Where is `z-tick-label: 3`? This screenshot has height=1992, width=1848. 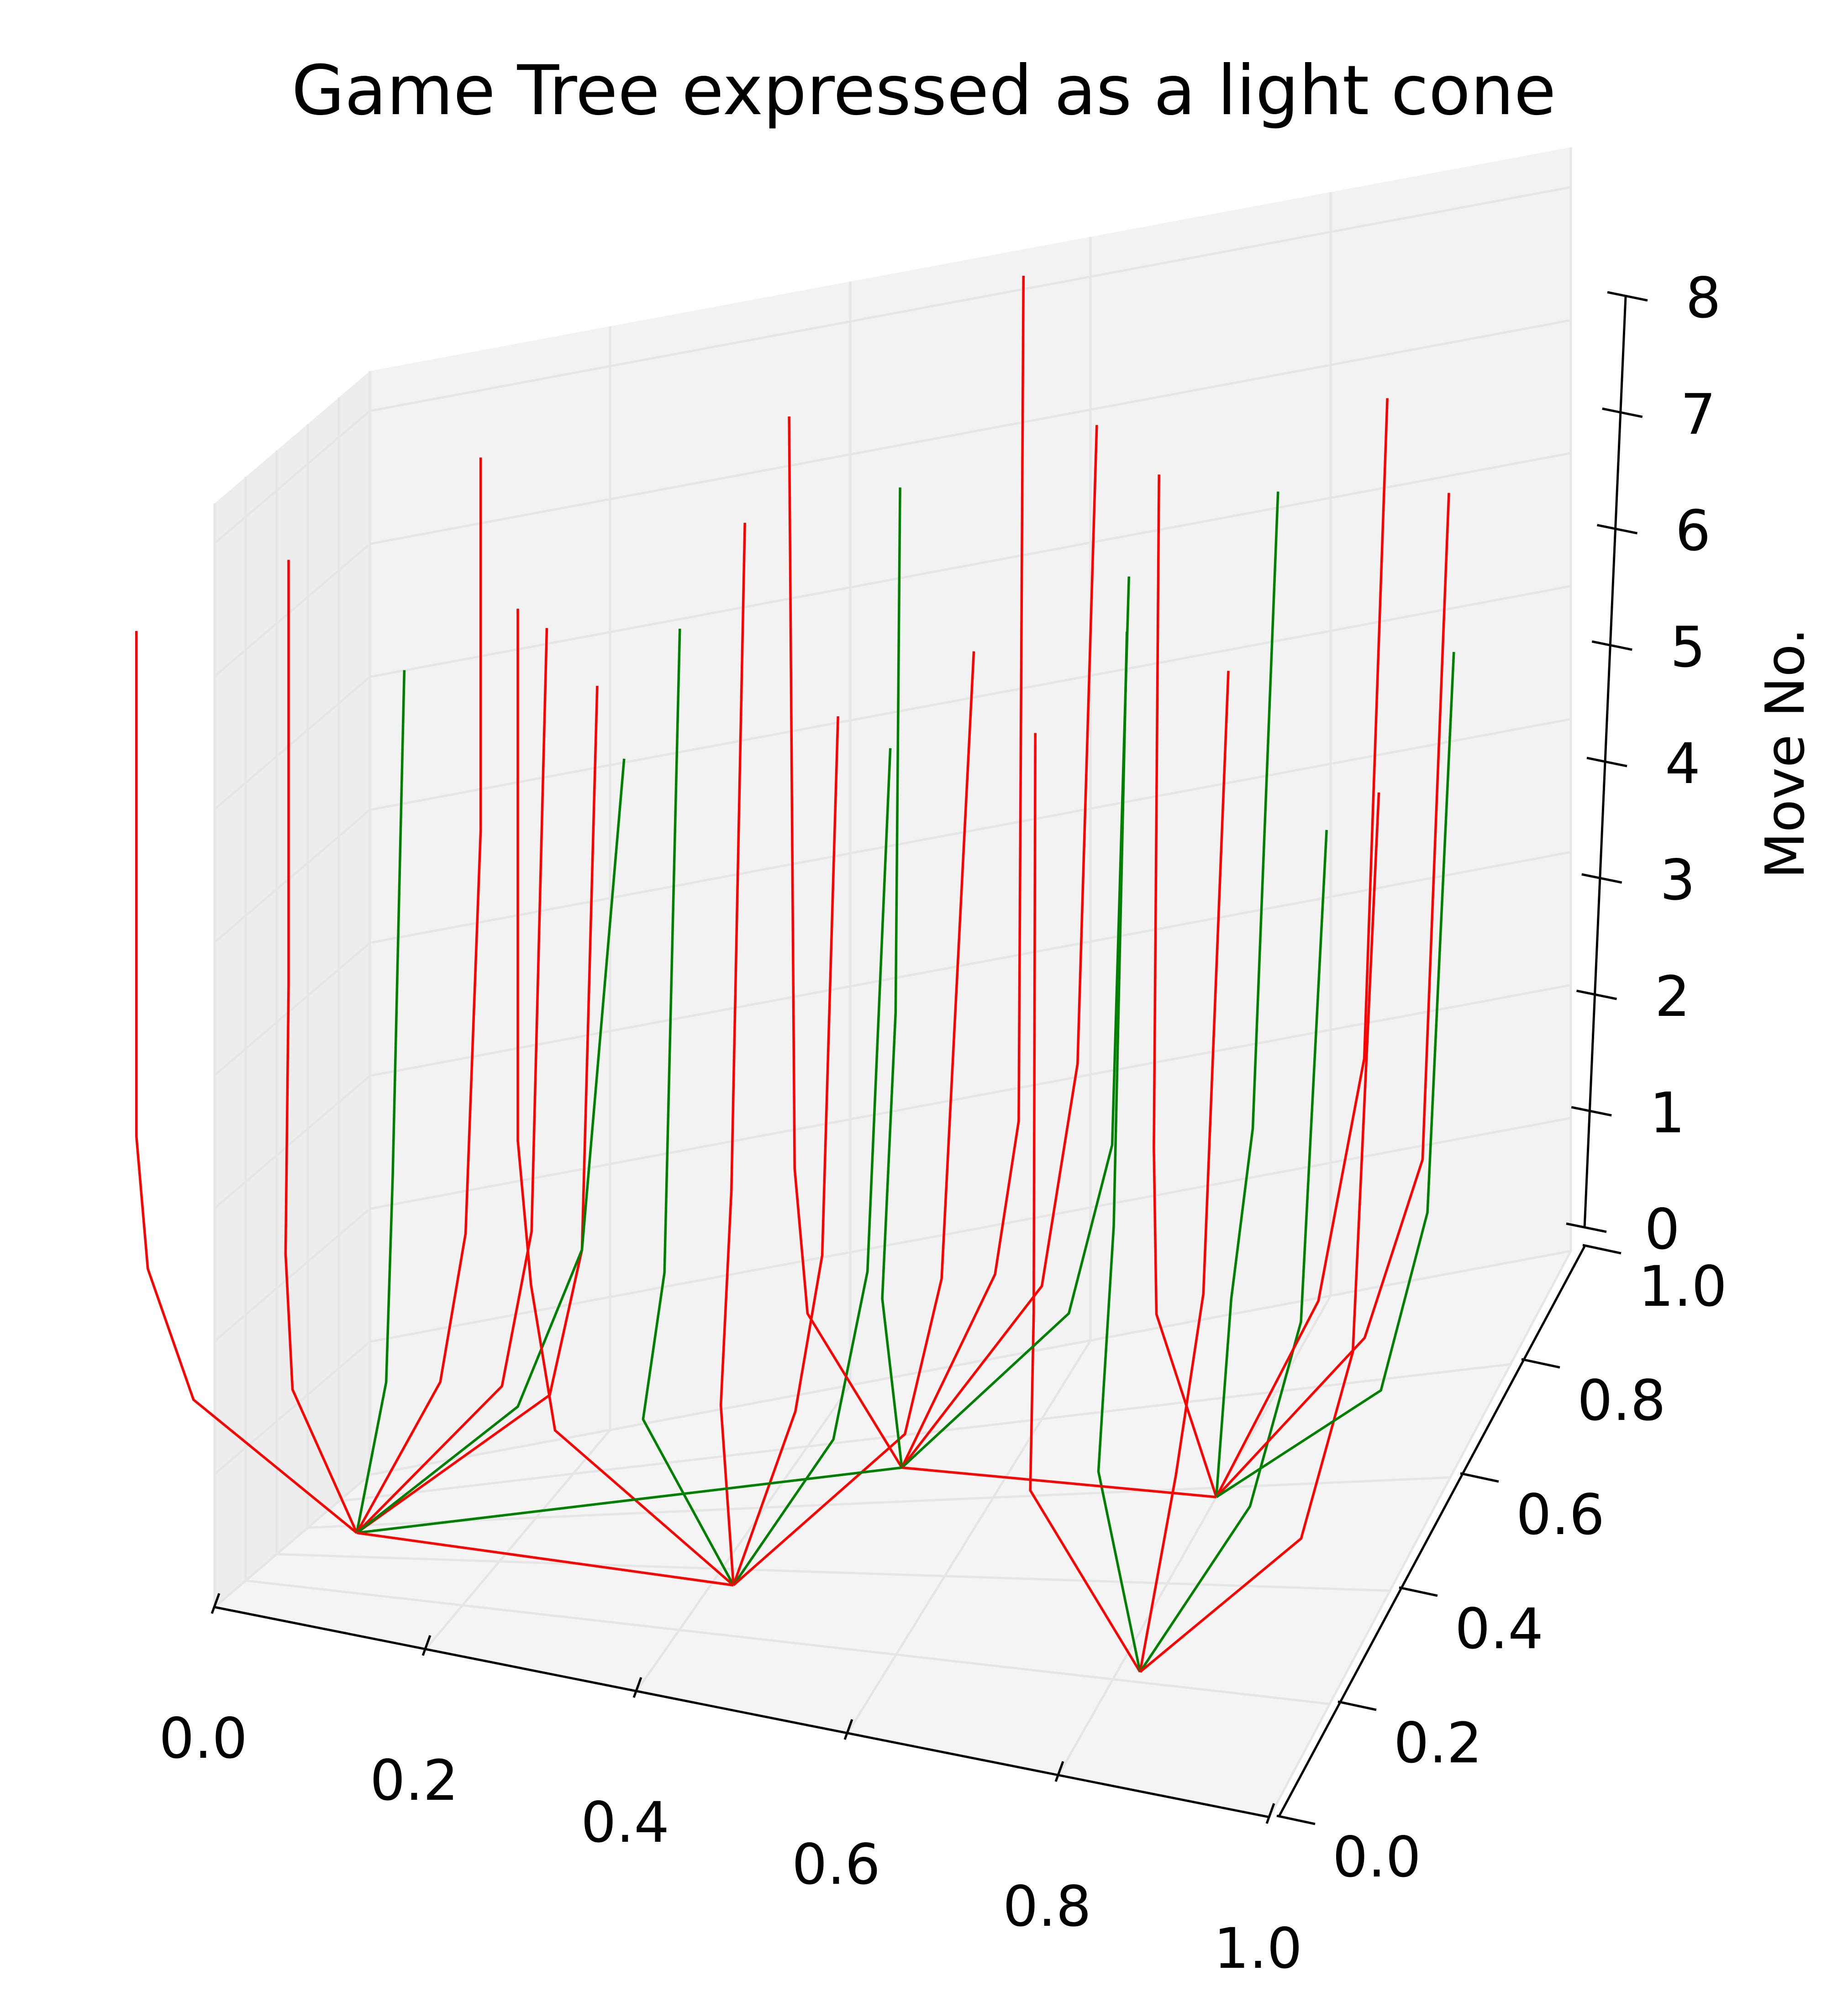
z-tick-label: 3 is located at coordinates (1678, 880).